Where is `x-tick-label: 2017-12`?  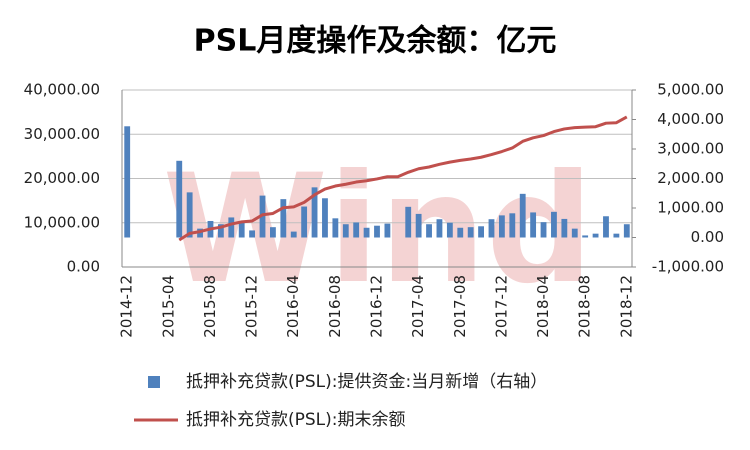 x-tick-label: 2017-12 is located at coordinates (501, 306).